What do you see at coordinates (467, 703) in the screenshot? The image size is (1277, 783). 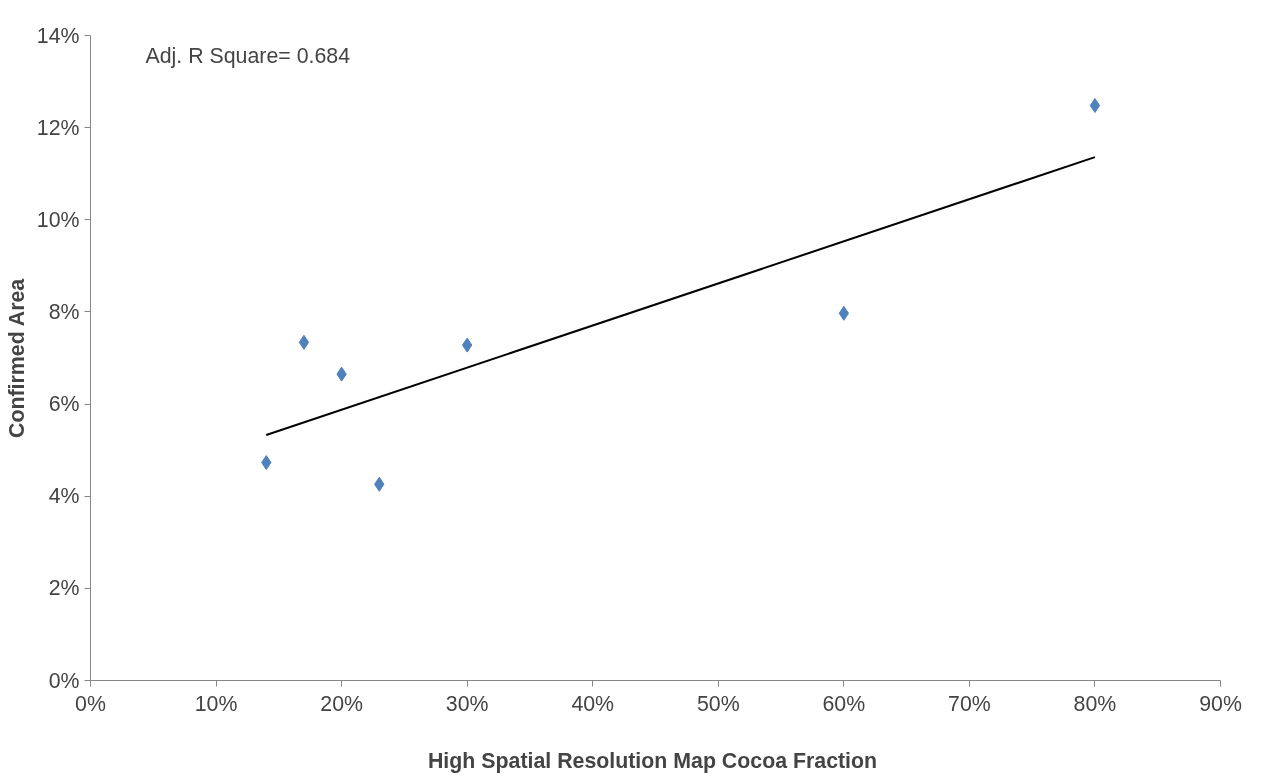 I see `x-tick-label: 30%` at bounding box center [467, 703].